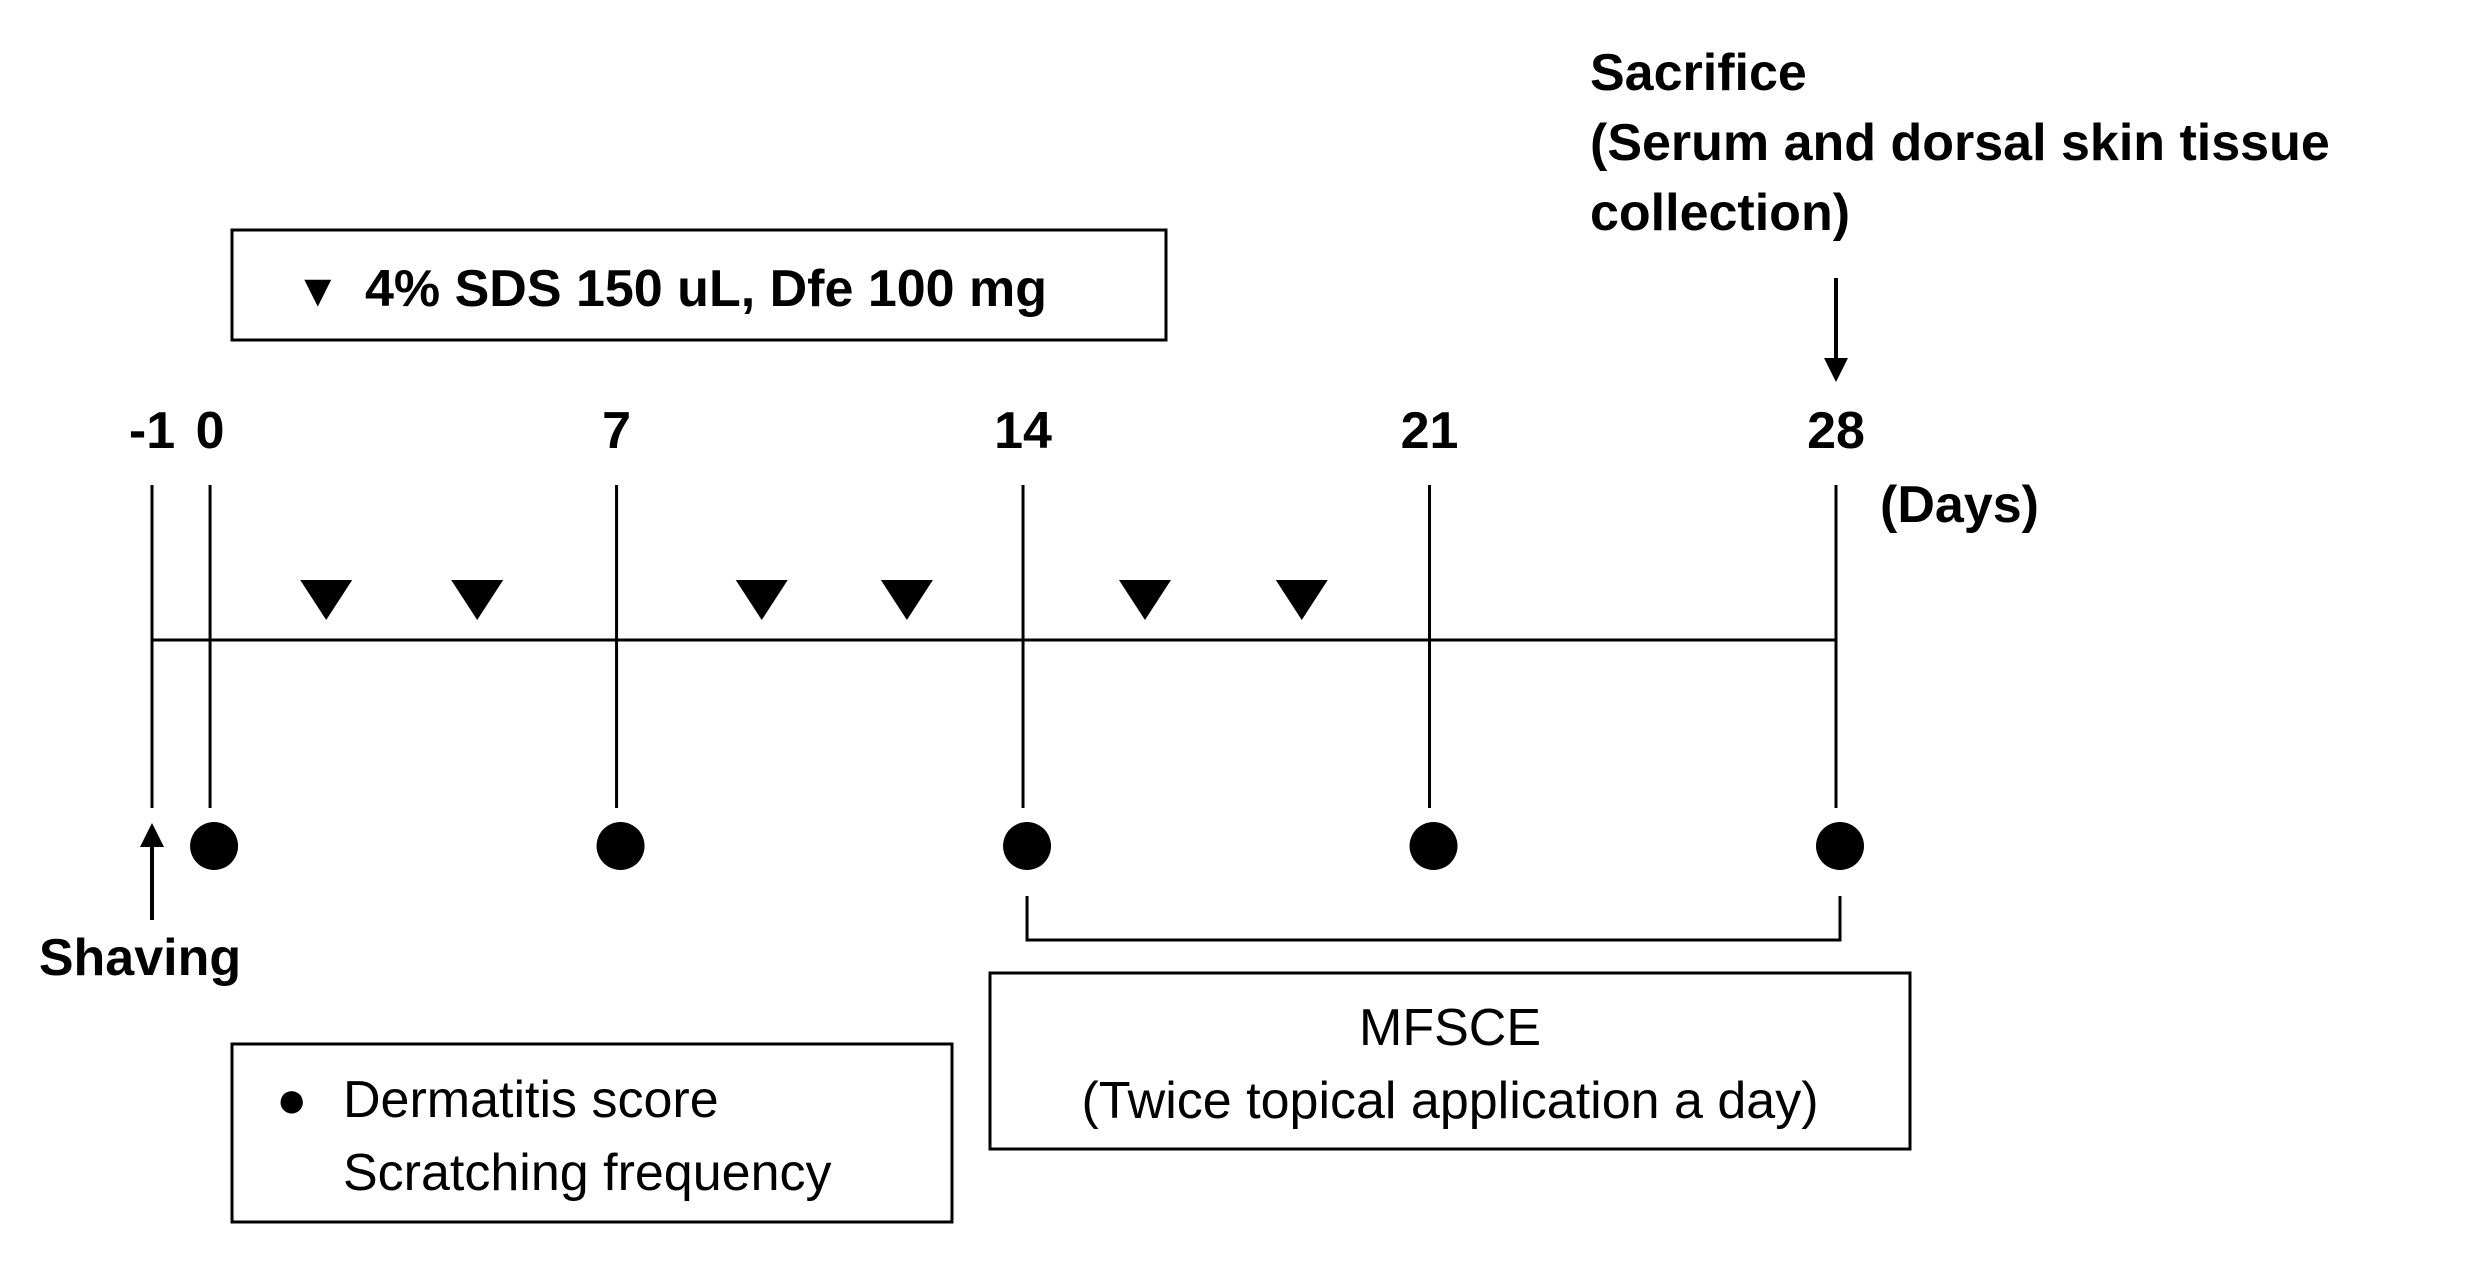 The width and height of the screenshot is (2466, 1270). Describe the element at coordinates (1449, 1101) in the screenshot. I see `mfsce-line-2: (Twice topical application a day)` at that location.